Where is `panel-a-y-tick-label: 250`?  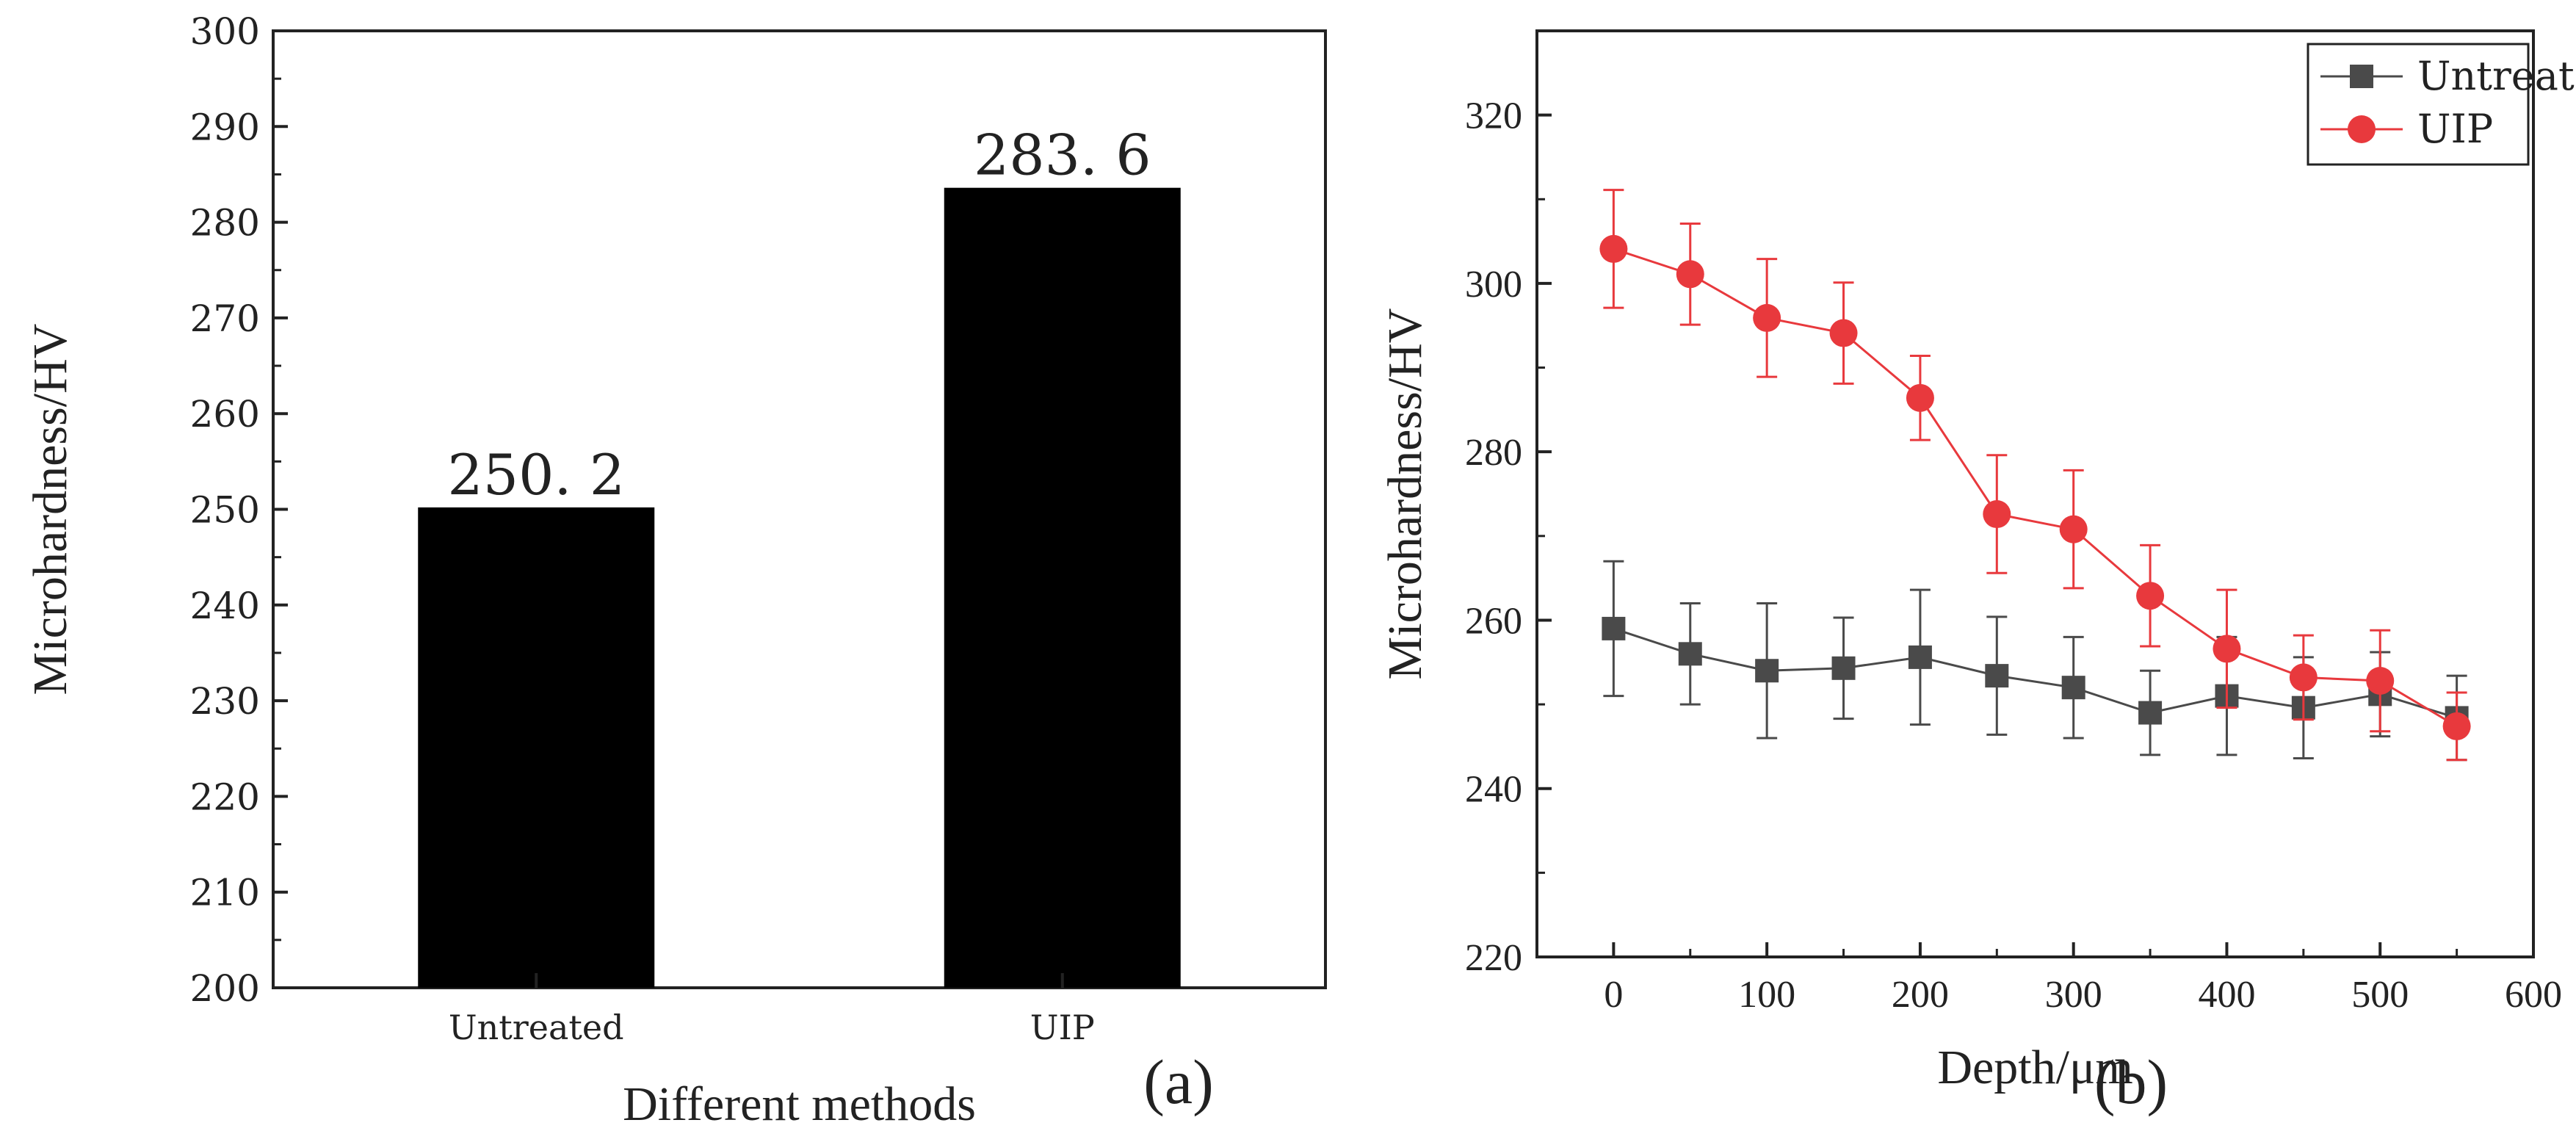 panel-a-y-tick-label: 250 is located at coordinates (225, 510).